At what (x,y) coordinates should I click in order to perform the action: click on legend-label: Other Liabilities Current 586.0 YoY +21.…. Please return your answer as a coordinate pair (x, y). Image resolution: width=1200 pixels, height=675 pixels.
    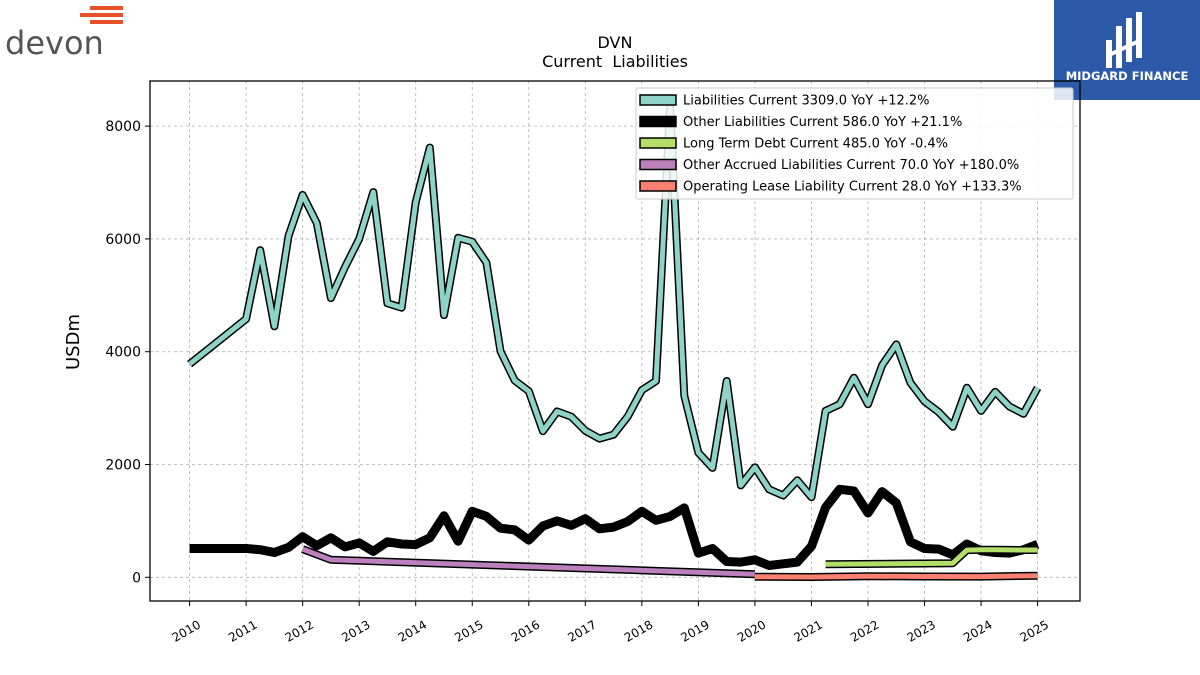
    Looking at the image, I should click on (822, 122).